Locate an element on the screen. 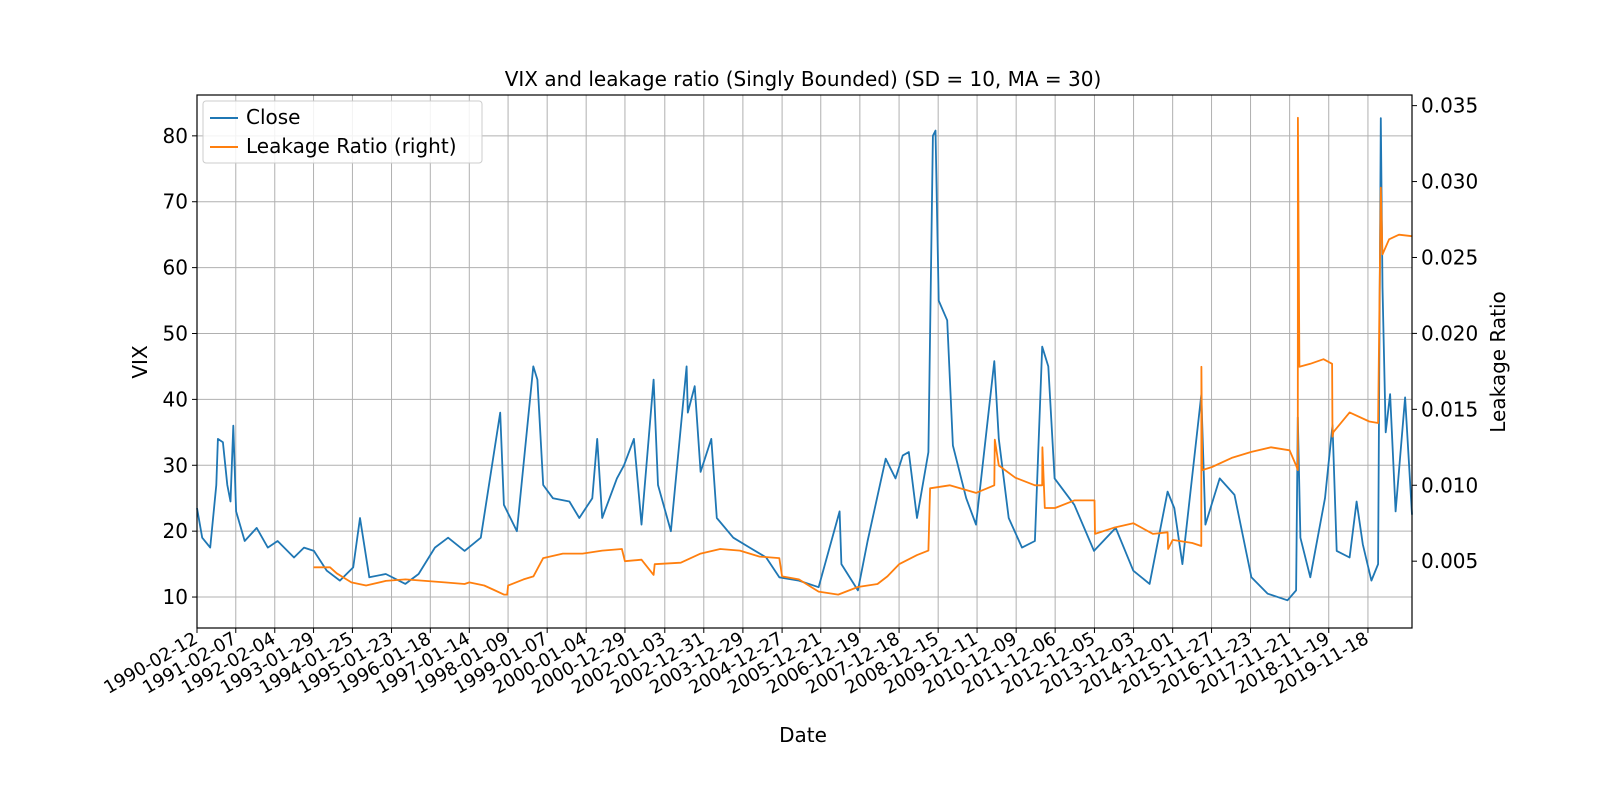 The image size is (1600, 800). y-tick-label-left: 40 is located at coordinates (175, 399).